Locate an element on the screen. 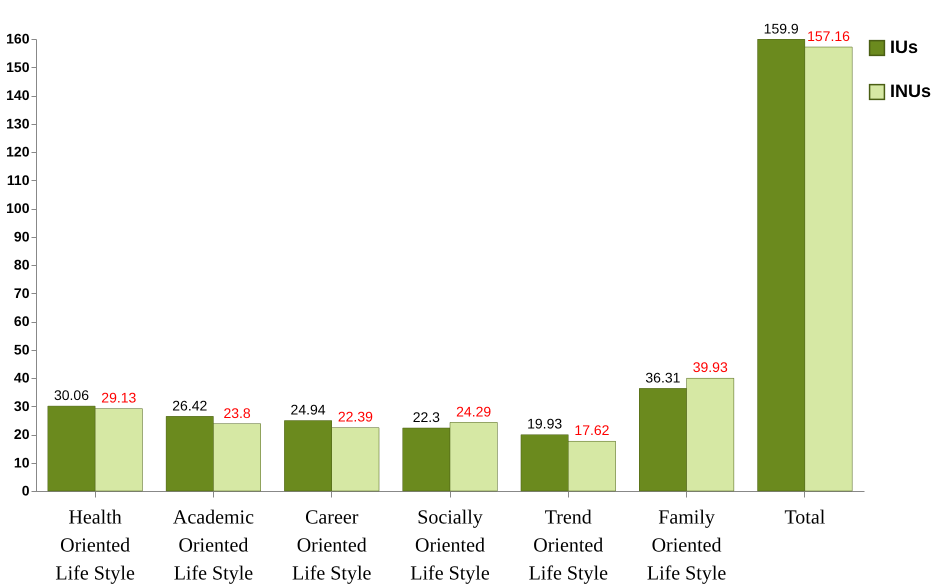 This screenshot has height=585, width=937. y-tick-label: 80 is located at coordinates (22, 264).